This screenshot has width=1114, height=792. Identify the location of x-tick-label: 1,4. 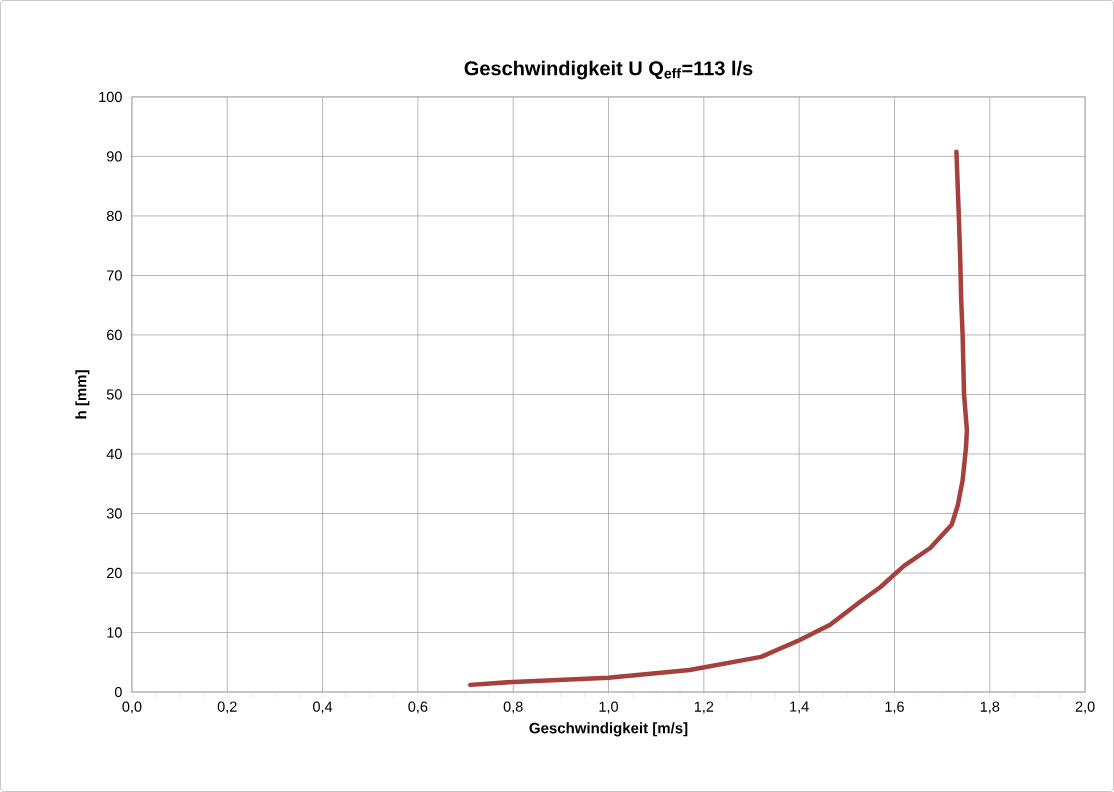
(799, 707).